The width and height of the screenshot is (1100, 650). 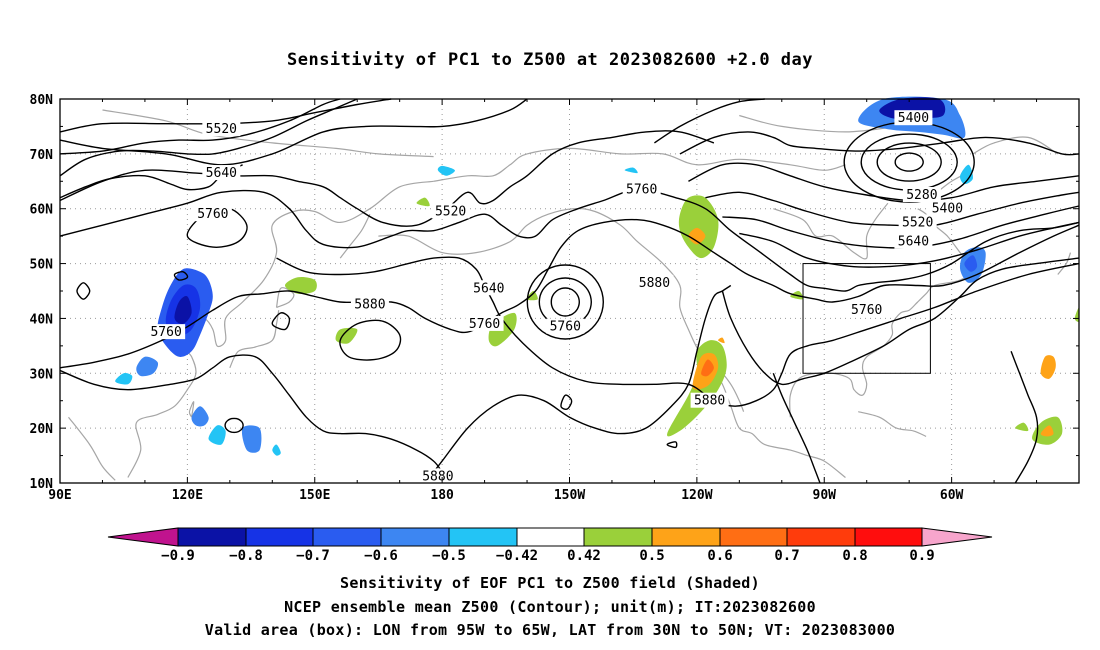 What do you see at coordinates (569, 495) in the screenshot?
I see `lon-label: 150W` at bounding box center [569, 495].